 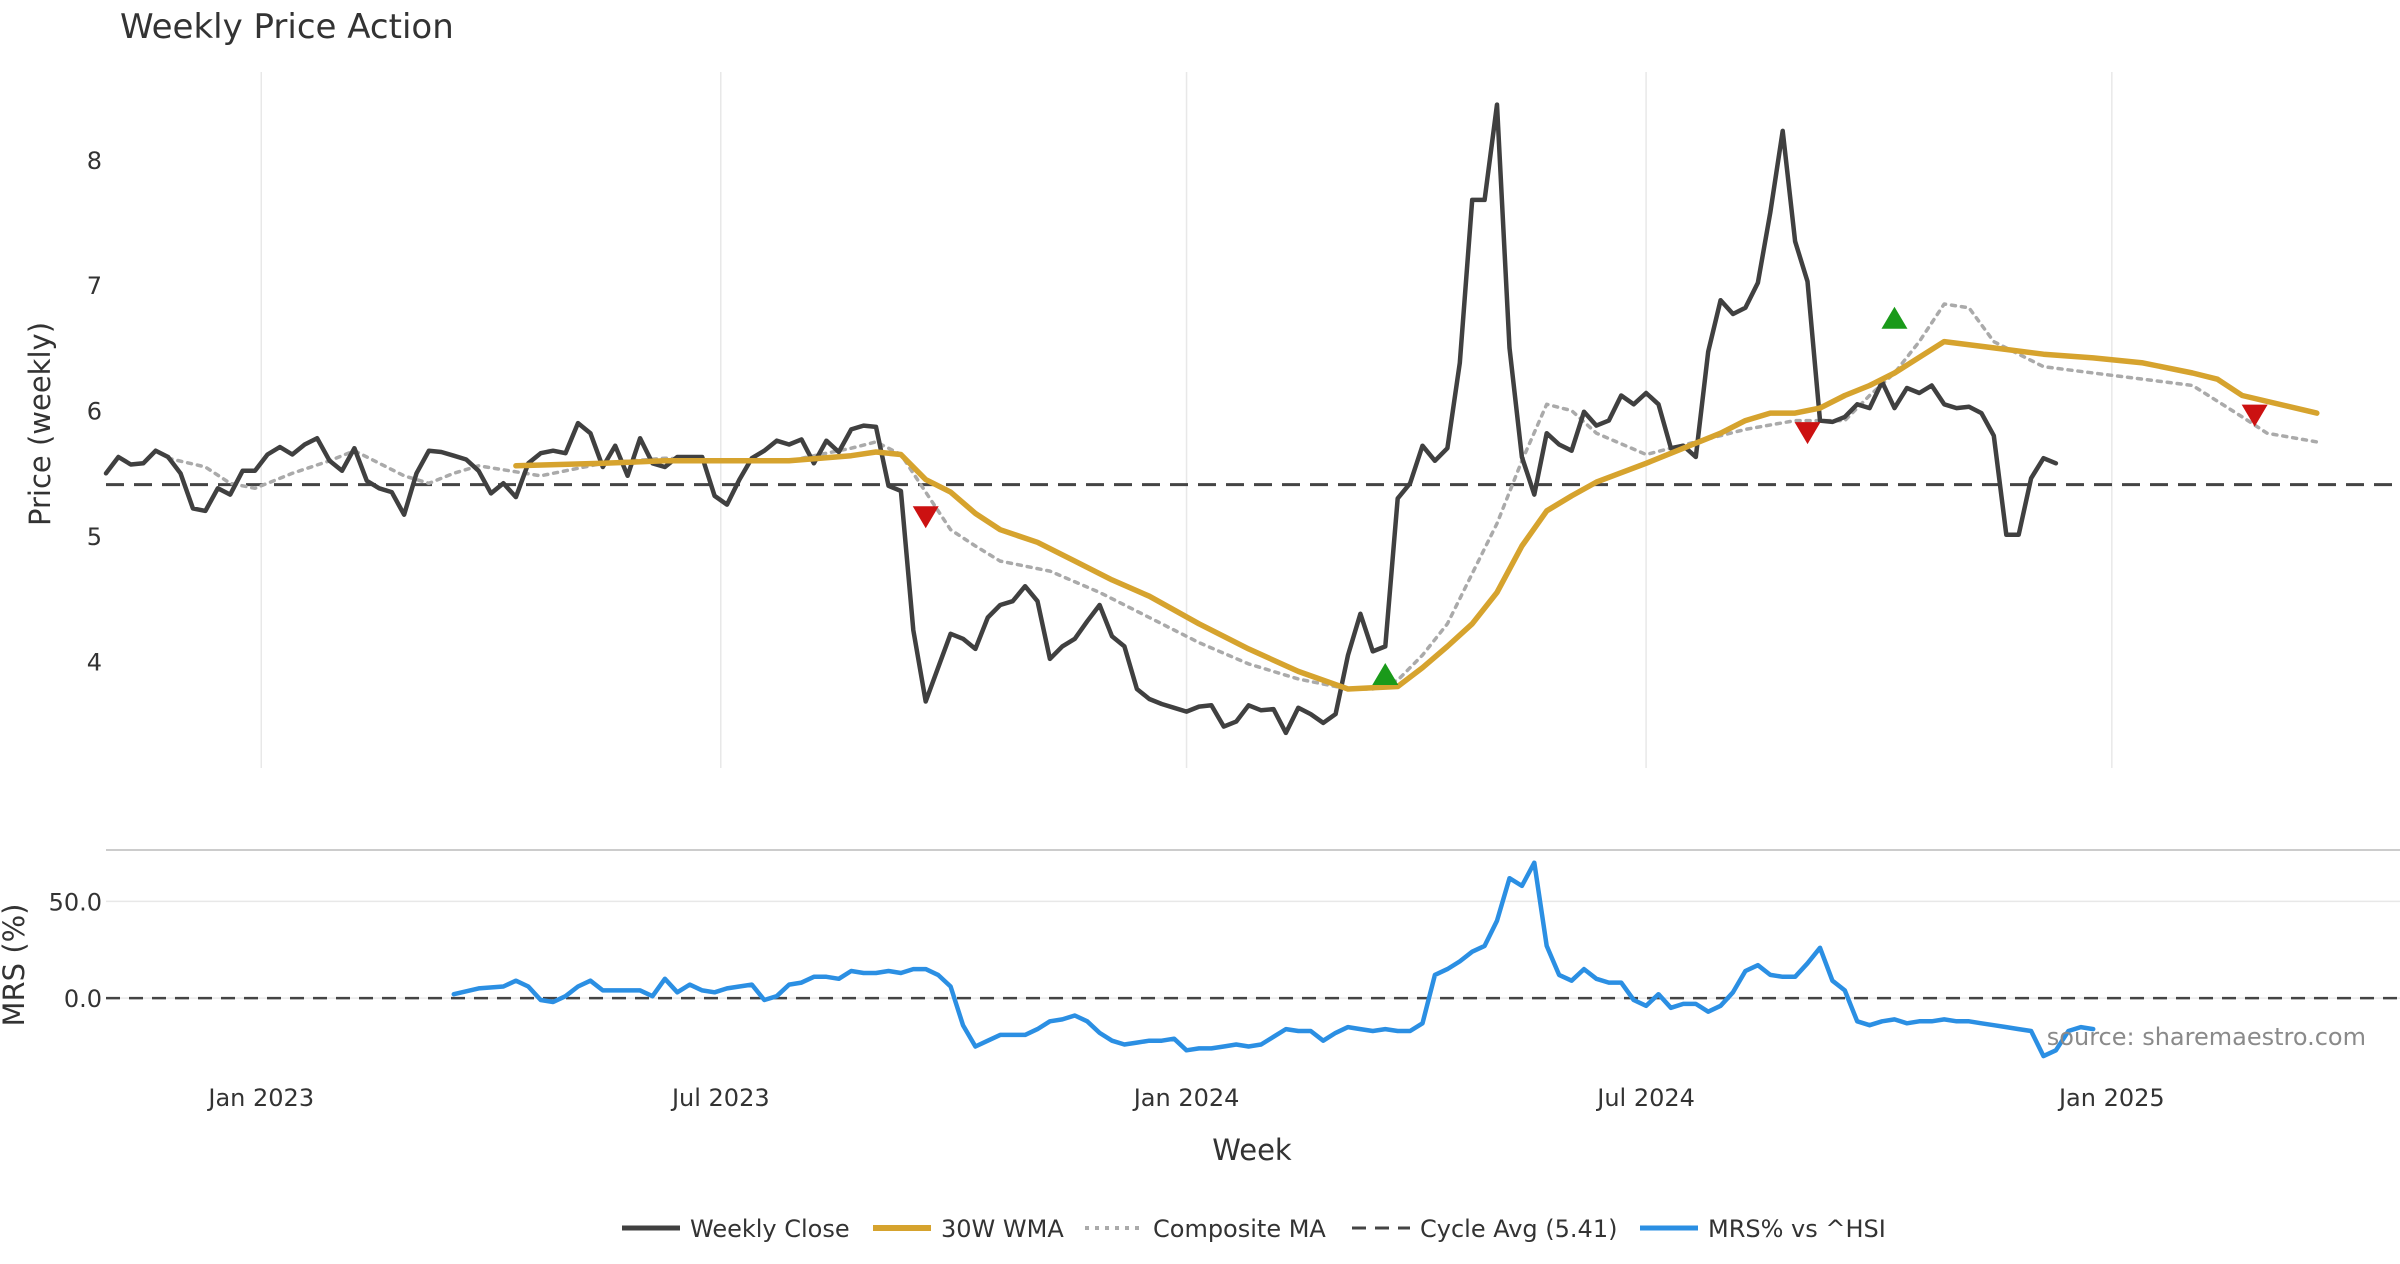 What do you see at coordinates (1797, 1229) in the screenshot?
I see `legend-label: MRS% vs ^HSI` at bounding box center [1797, 1229].